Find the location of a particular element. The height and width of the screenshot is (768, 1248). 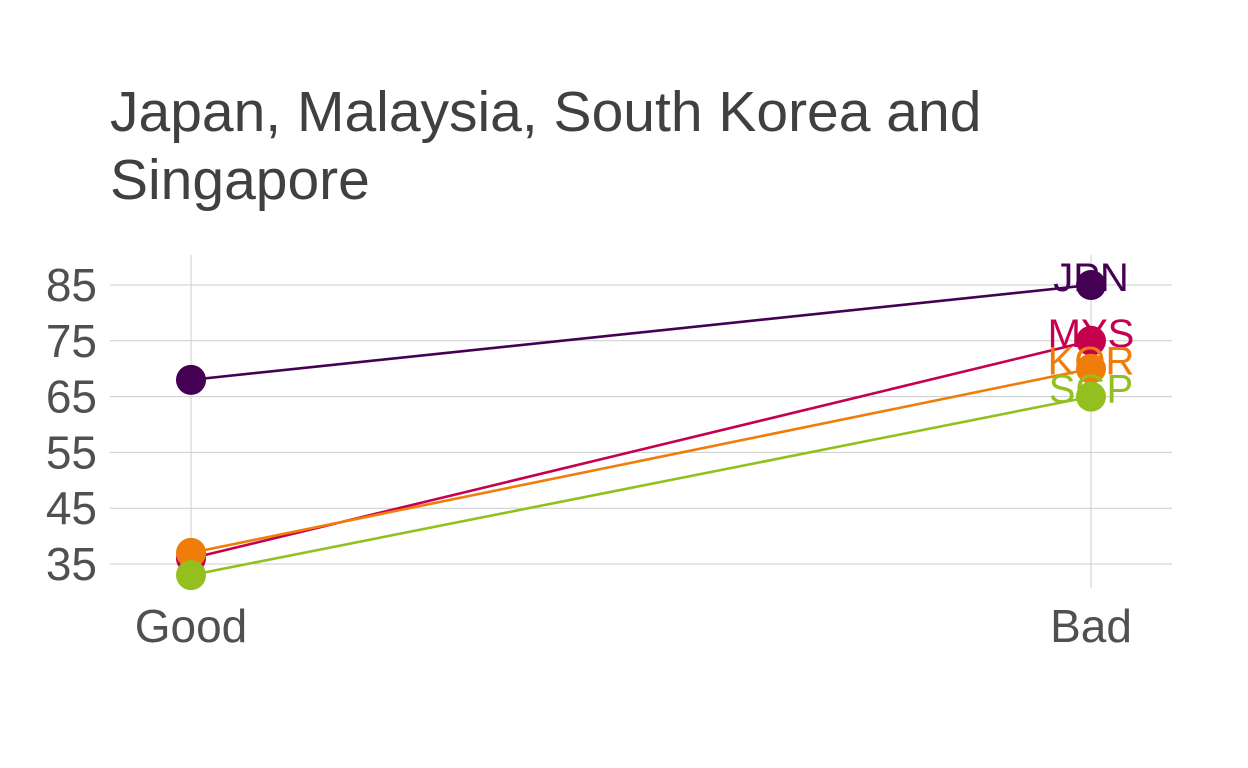

y-tick-label: 35 is located at coordinates (71, 564).